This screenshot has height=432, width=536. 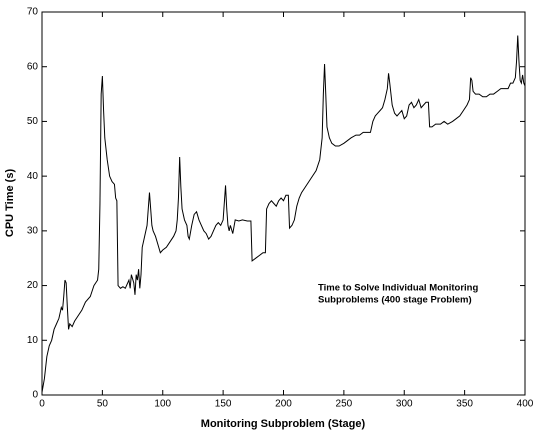 What do you see at coordinates (103, 404) in the screenshot?
I see `x-tick-label: 50` at bounding box center [103, 404].